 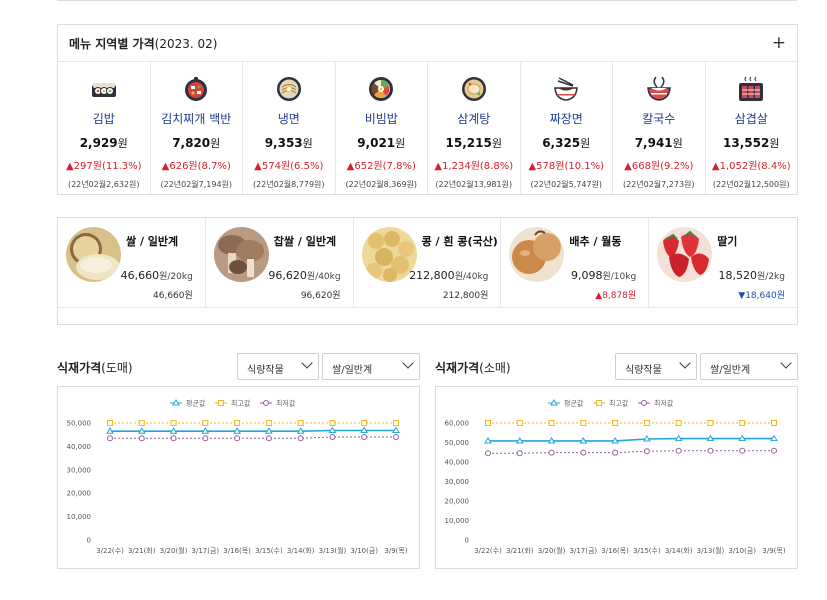 What do you see at coordinates (561, 143) in the screenshot?
I see `menu-price-value: 6,325` at bounding box center [561, 143].